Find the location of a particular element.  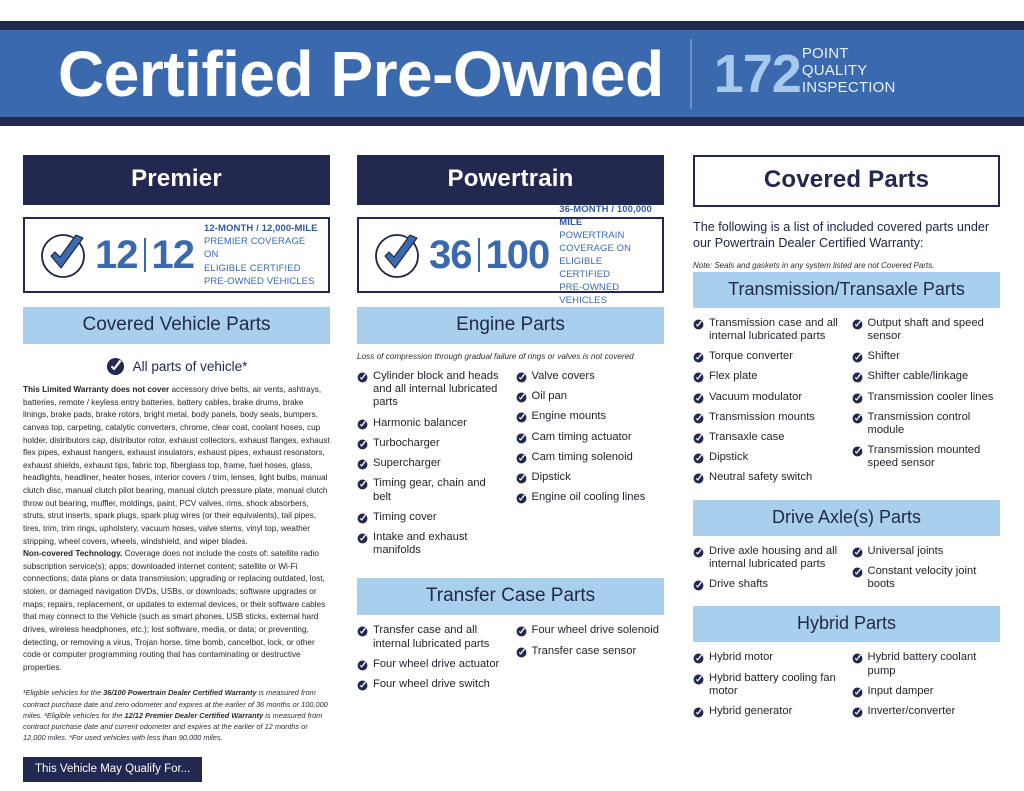

check-circle-icon is located at coordinates (65, 255).